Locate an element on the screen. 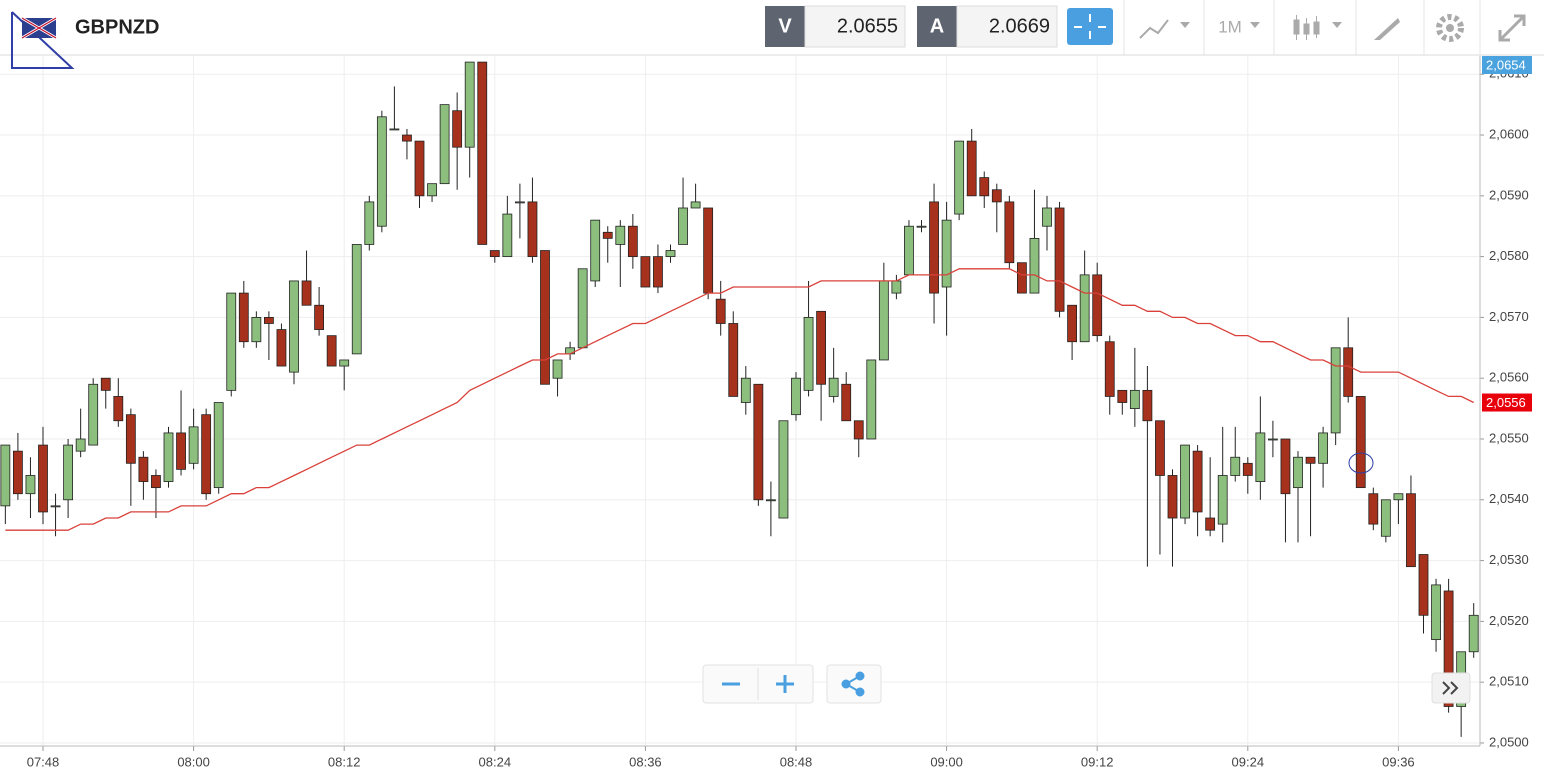  x-tick-label: 09:36 is located at coordinates (1398, 761).